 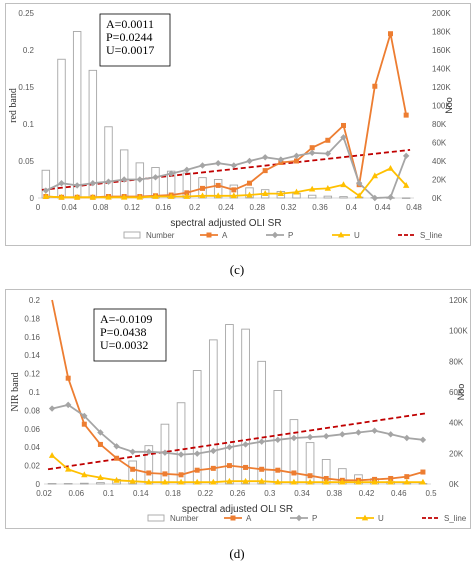 What do you see at coordinates (237, 509) in the screenshot?
I see `x-axis-title: spectral adjusted OLI SR` at bounding box center [237, 509].